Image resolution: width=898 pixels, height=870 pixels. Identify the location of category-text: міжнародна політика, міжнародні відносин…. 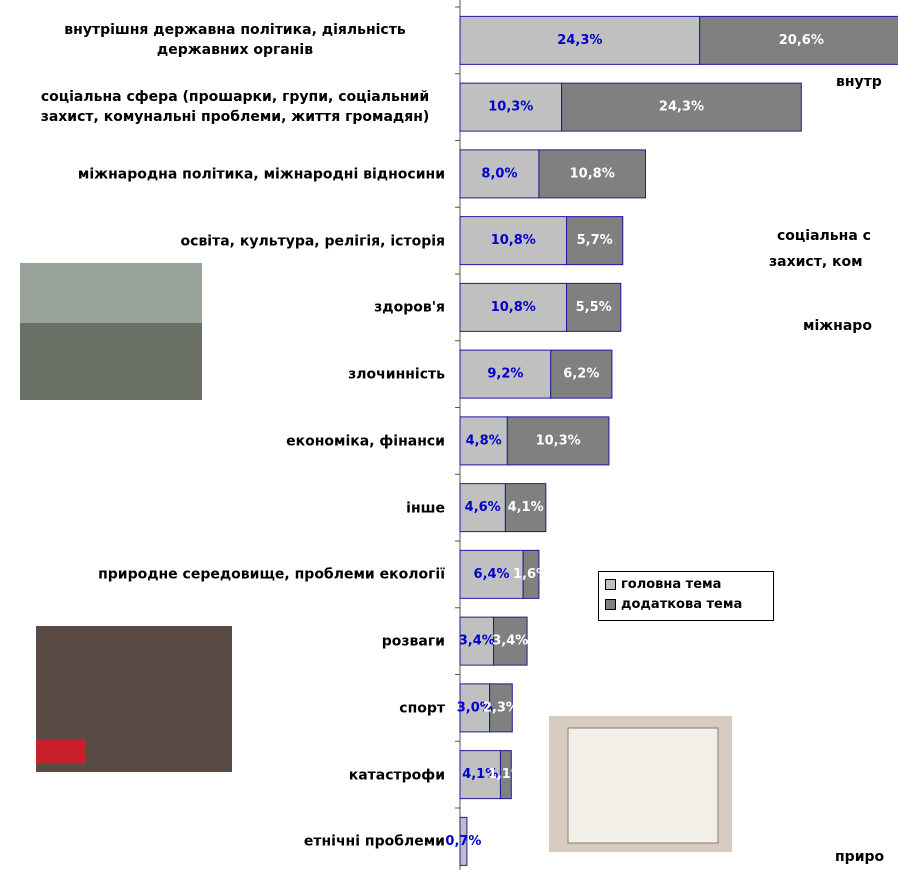
(261, 174).